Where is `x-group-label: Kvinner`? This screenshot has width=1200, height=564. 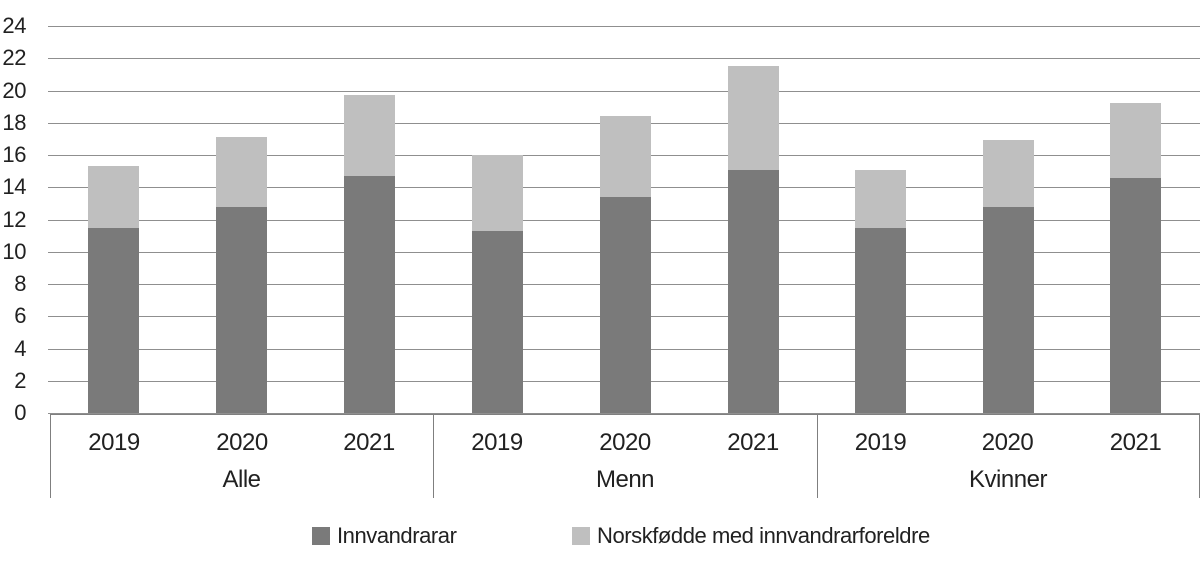
x-group-label: Kvinner is located at coordinates (1007, 479).